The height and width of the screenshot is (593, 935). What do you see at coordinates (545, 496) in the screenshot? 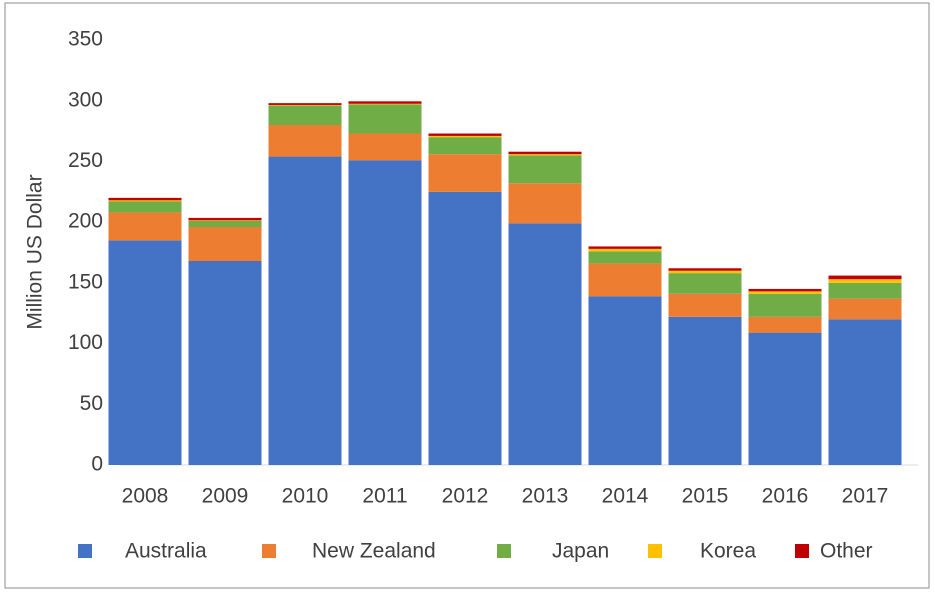
I see `x-tick-label: 2013` at bounding box center [545, 496].